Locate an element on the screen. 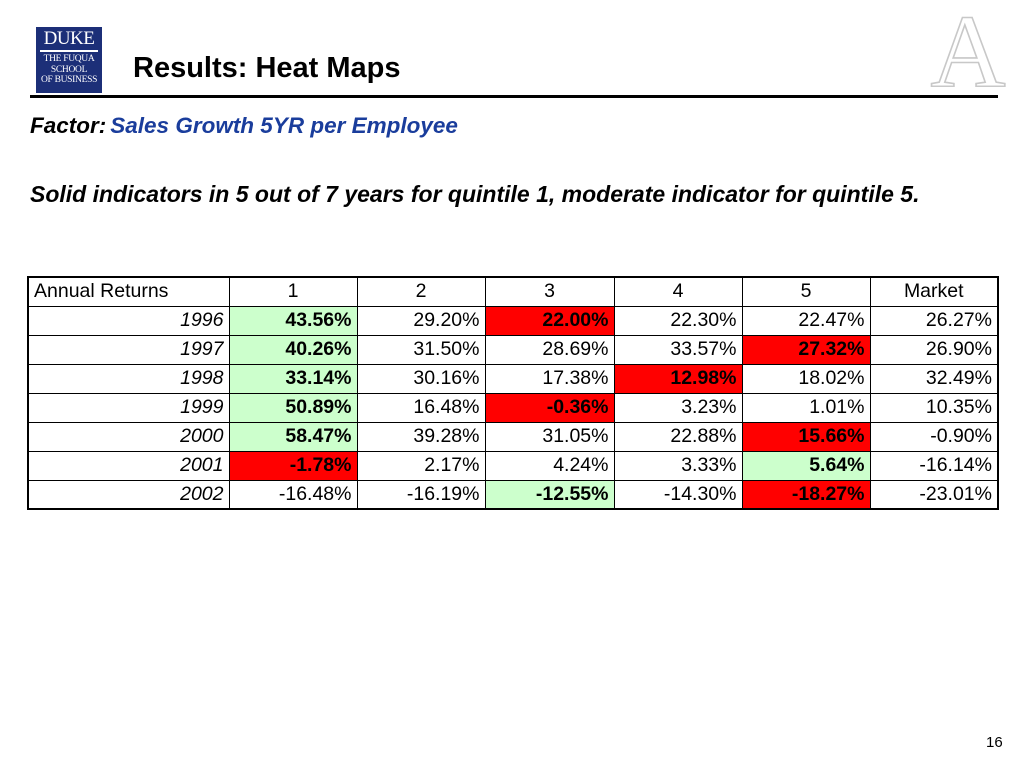 Image resolution: width=1024 pixels, height=768 pixels. market-return-cell: 26.90% is located at coordinates (934, 349).